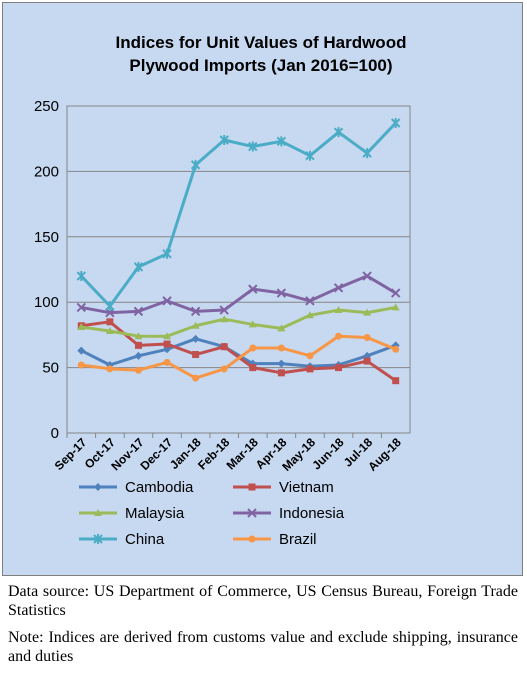 The height and width of the screenshot is (676, 527). I want to click on series-line-malaysia, so click(238, 321).